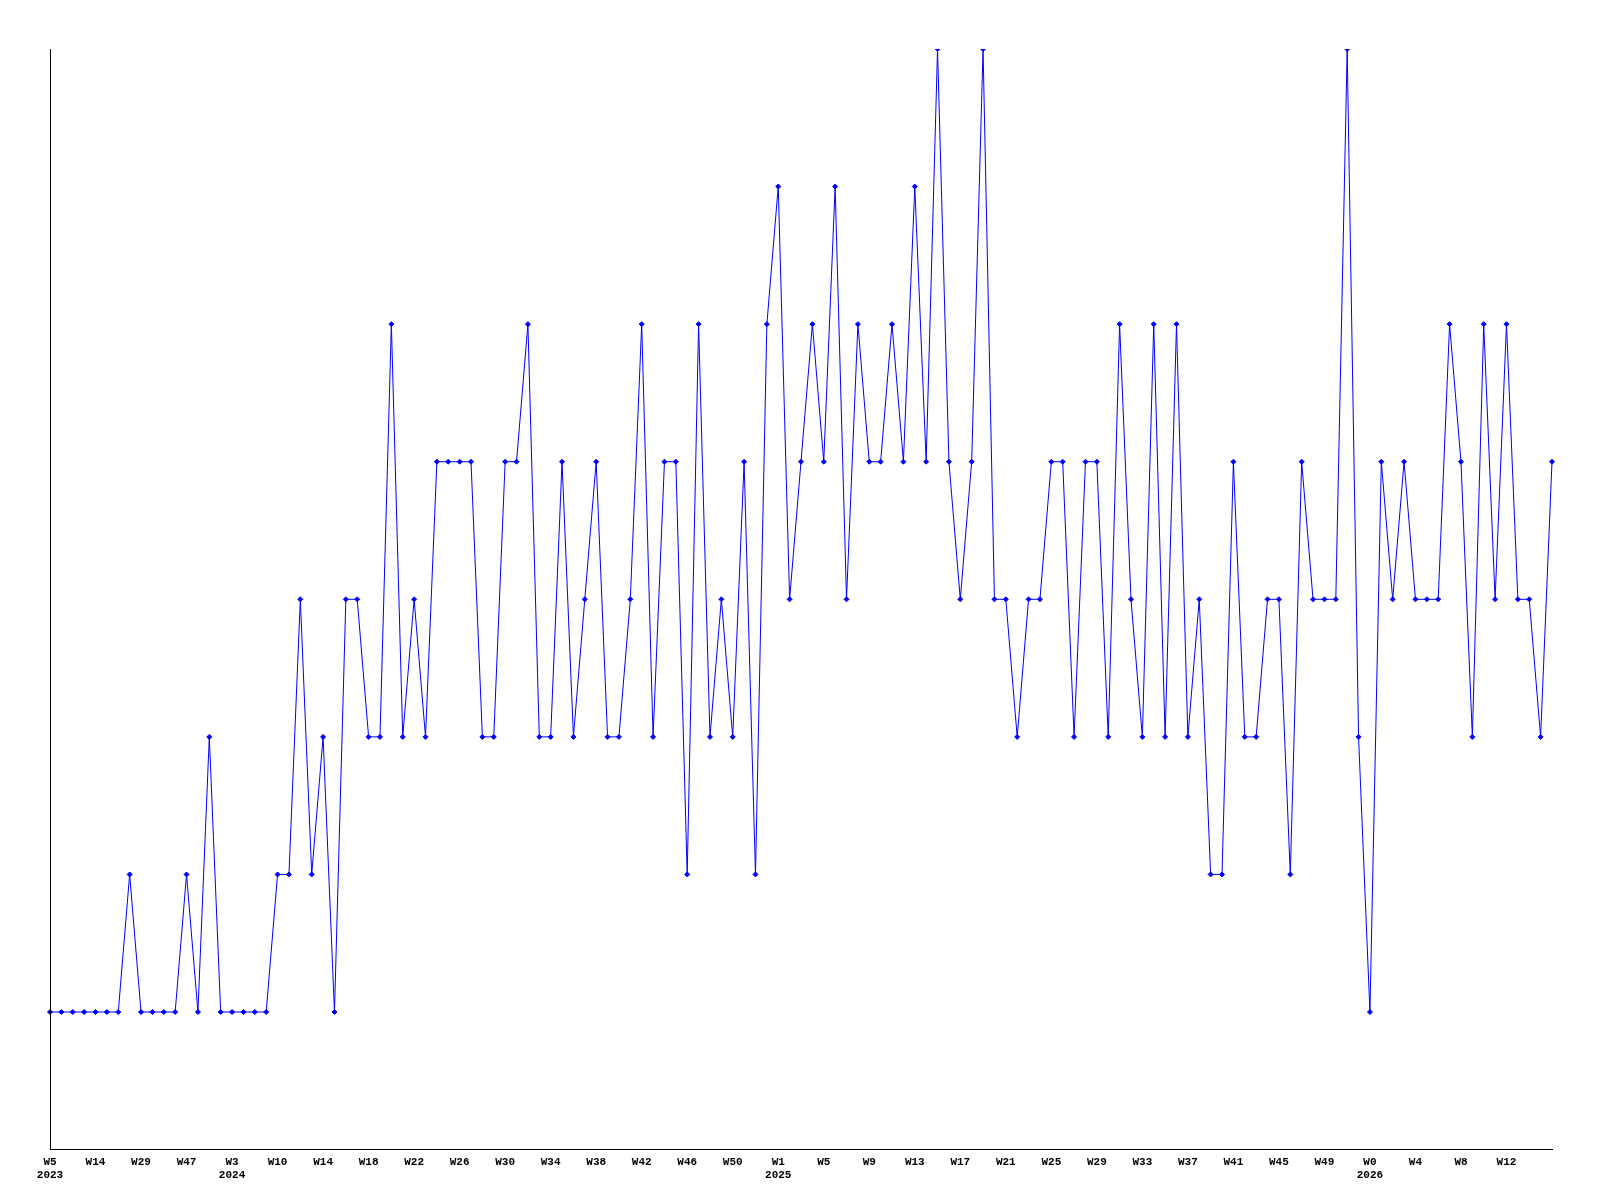 Image resolution: width=1600 pixels, height=1200 pixels. What do you see at coordinates (1461, 1161) in the screenshot?
I see `x-tick-label: W8` at bounding box center [1461, 1161].